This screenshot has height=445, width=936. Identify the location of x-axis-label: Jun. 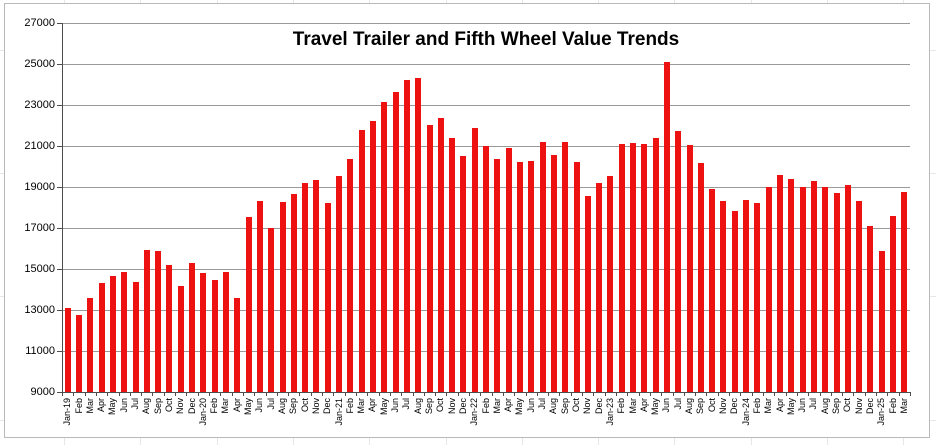
(259, 405).